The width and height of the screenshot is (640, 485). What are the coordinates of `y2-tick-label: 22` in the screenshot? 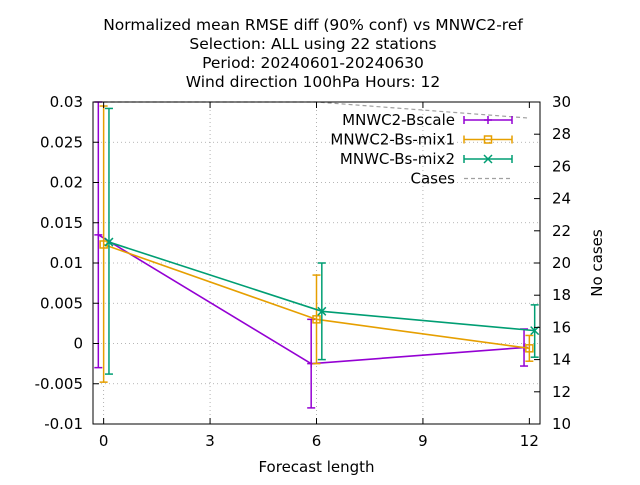 It's located at (561, 231).